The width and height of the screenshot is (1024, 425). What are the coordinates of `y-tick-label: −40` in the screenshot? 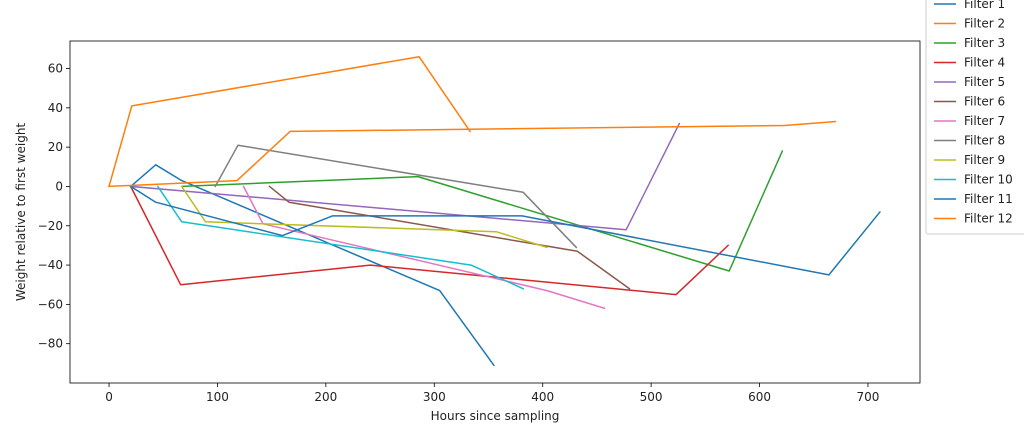 It's located at (50, 265).